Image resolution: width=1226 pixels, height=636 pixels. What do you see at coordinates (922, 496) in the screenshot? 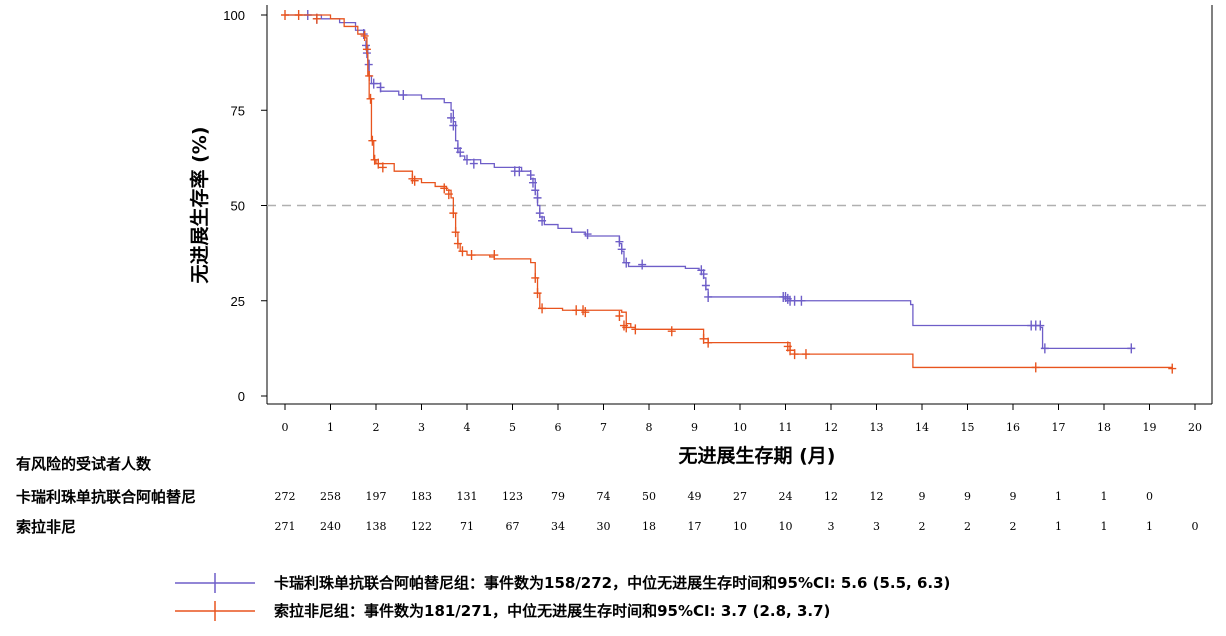
I see `risk-count: 9` at bounding box center [922, 496].